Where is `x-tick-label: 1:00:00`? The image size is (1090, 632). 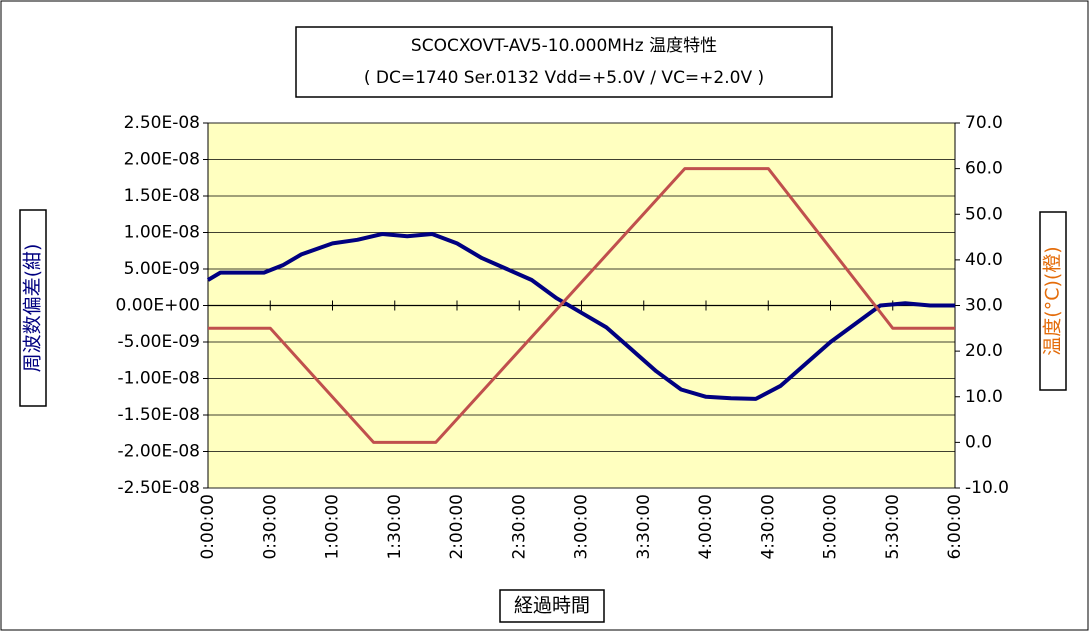 x-tick-label: 1:00:00 is located at coordinates (333, 527).